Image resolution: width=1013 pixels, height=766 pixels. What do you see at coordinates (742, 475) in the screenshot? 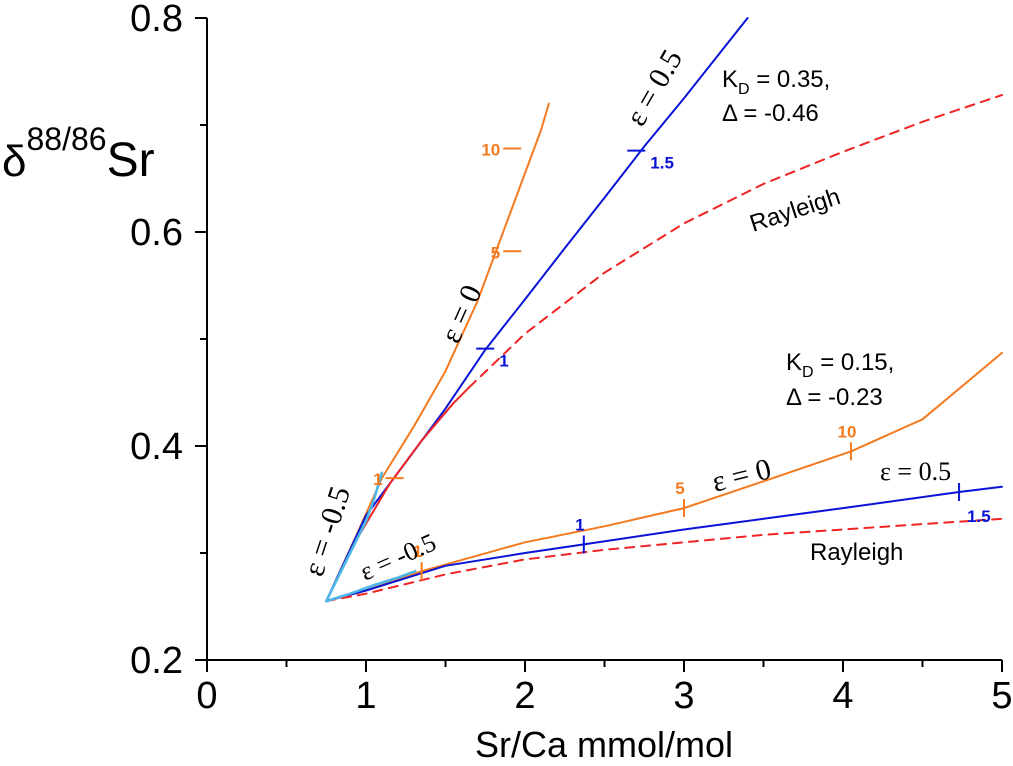
I see `eps-0-low-label: ε = 0` at bounding box center [742, 475].